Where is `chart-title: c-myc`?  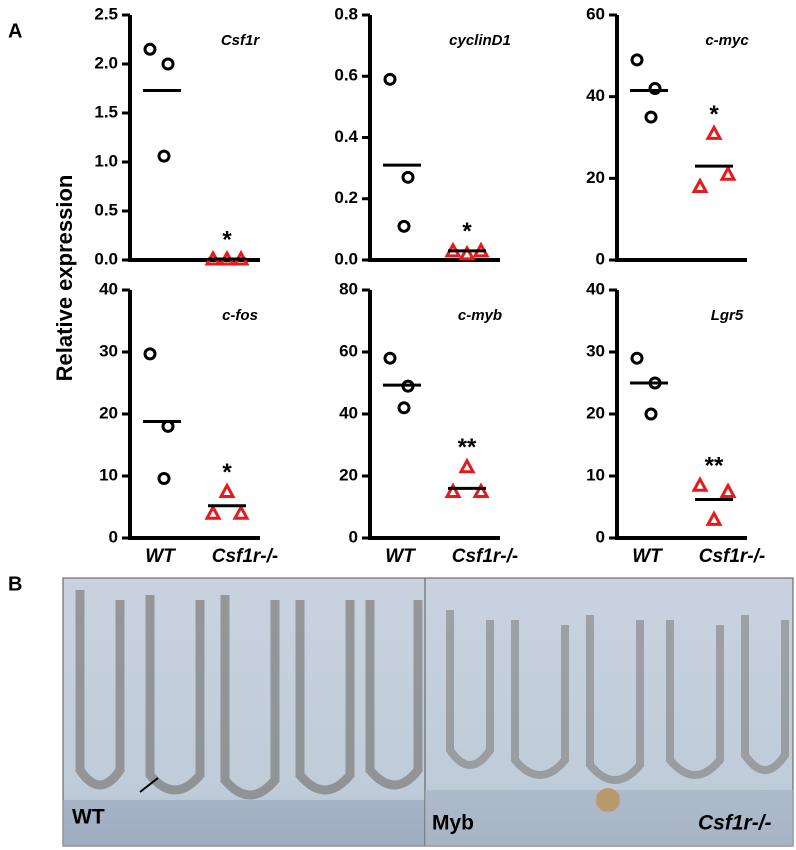
chart-title: c-myc is located at coordinates (727, 40).